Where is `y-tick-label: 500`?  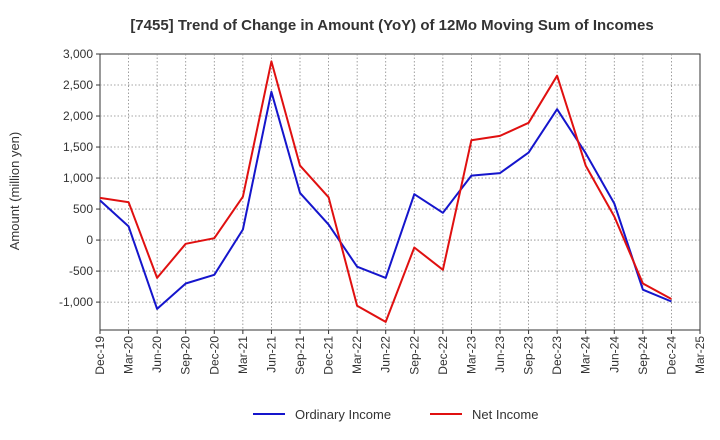 y-tick-label: 500 is located at coordinates (83, 209).